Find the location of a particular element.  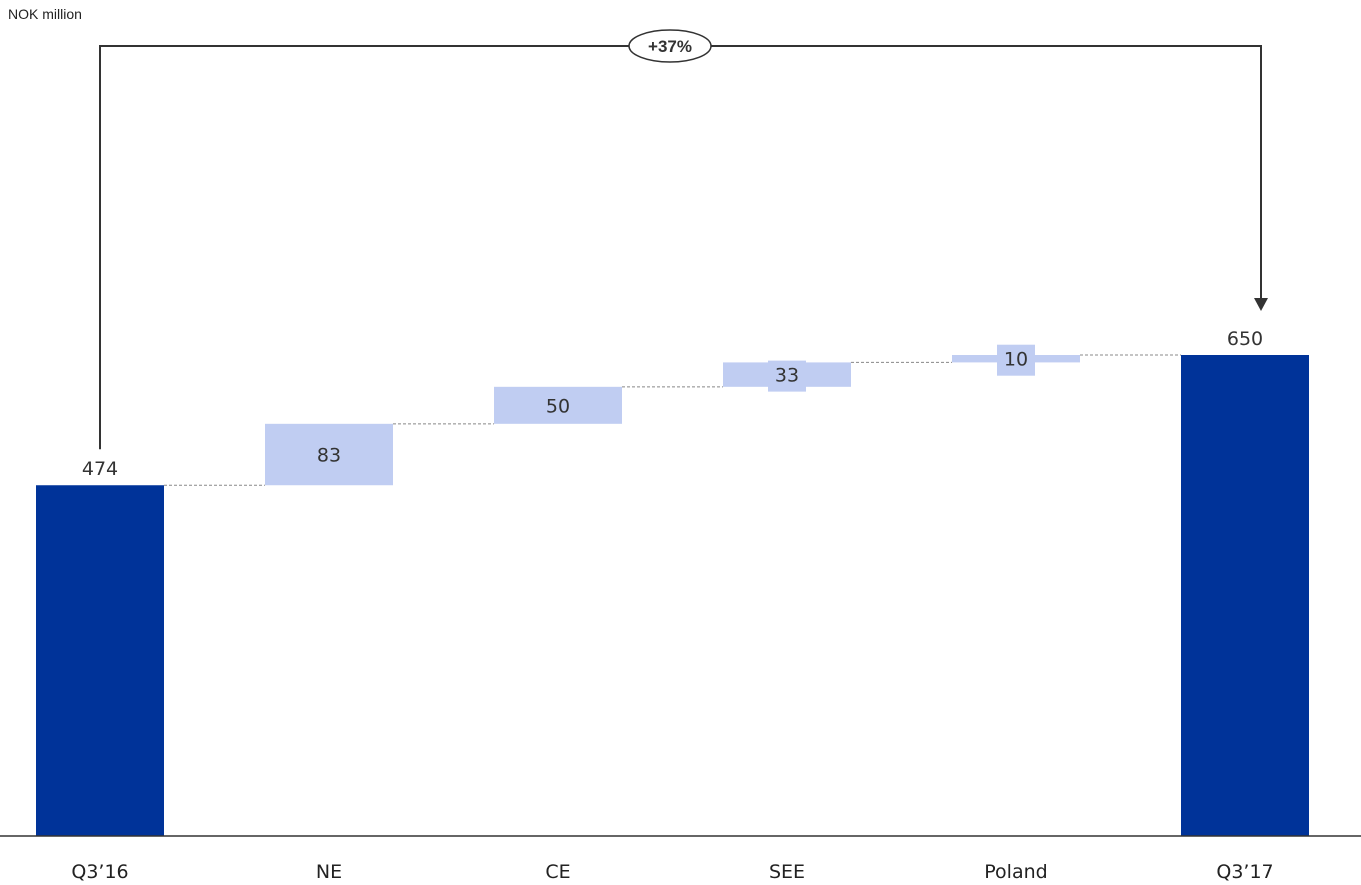

value-label-see: 33 is located at coordinates (787, 376).